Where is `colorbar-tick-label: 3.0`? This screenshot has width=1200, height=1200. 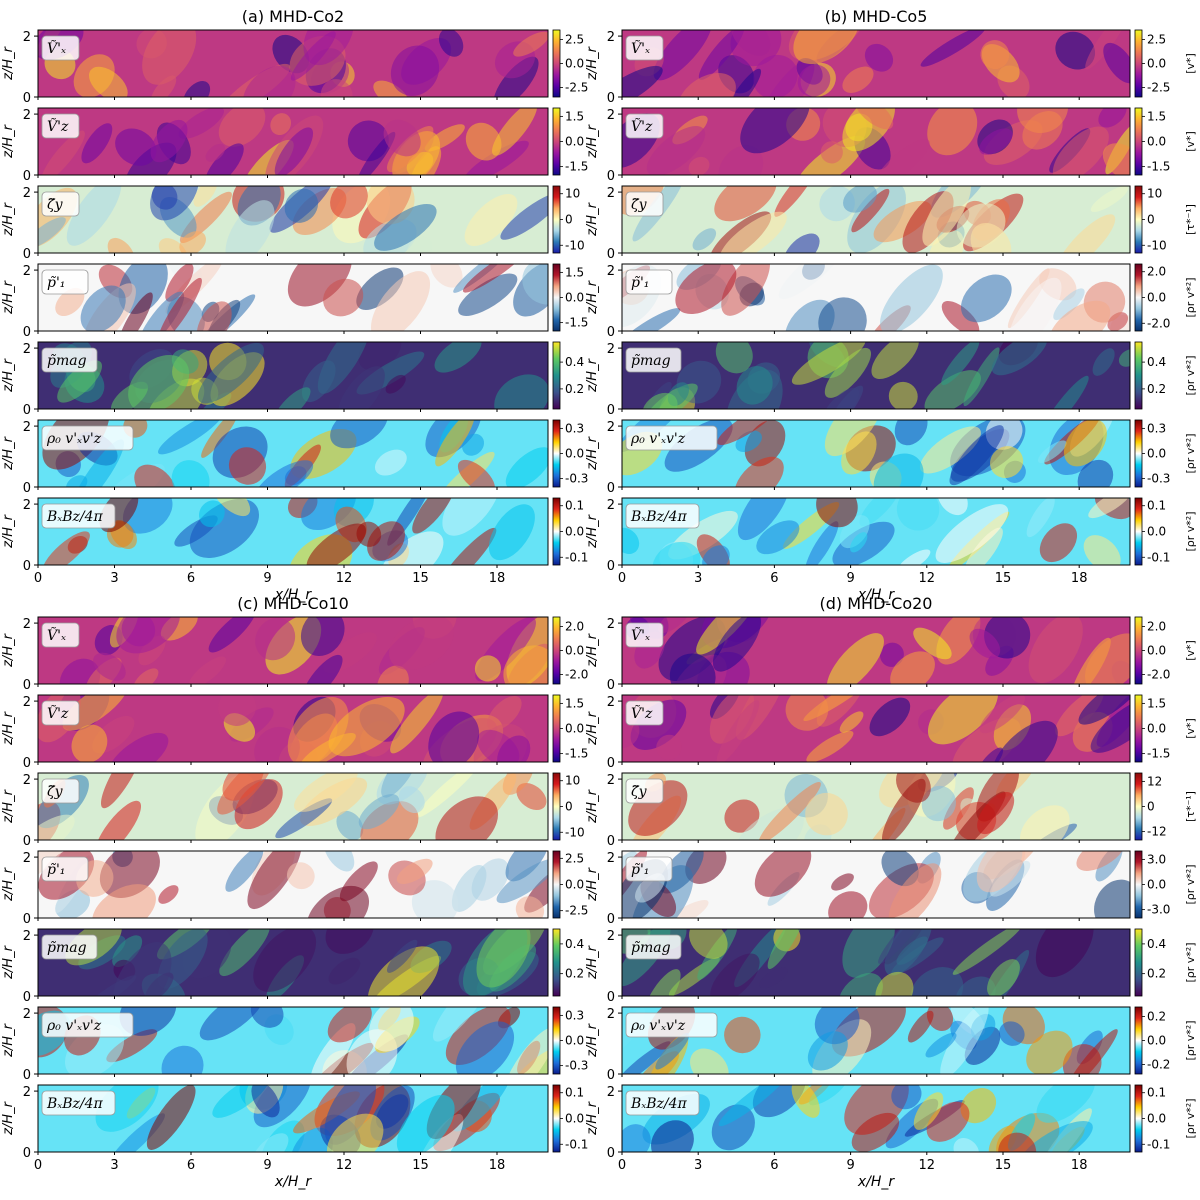
colorbar-tick-label: 3.0 is located at coordinates (1156, 859).